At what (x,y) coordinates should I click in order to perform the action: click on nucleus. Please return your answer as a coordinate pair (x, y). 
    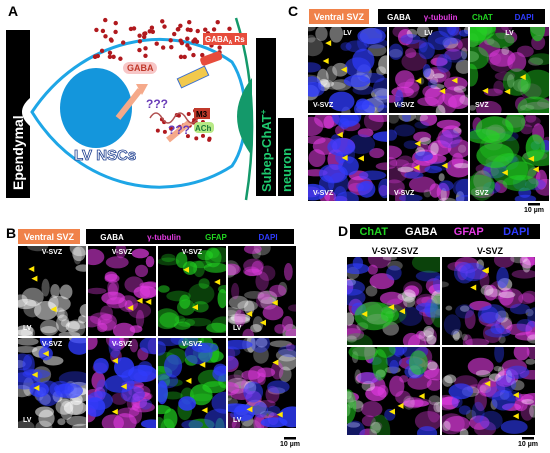
    Looking at the image, I should click on (96, 108).